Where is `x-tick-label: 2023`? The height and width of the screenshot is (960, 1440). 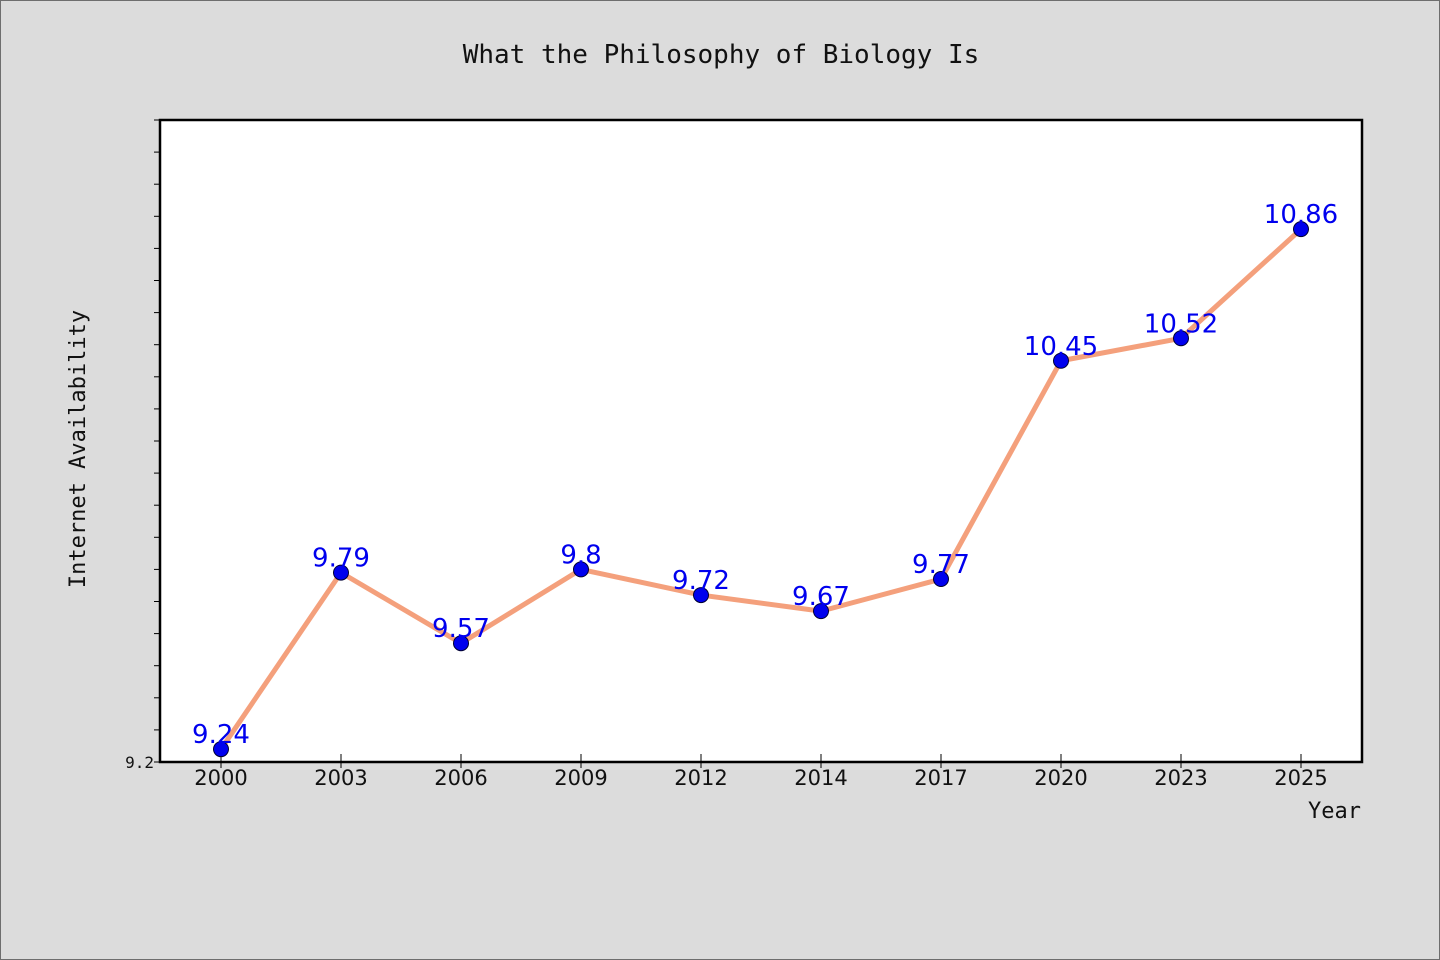
x-tick-label: 2023 is located at coordinates (1180, 778).